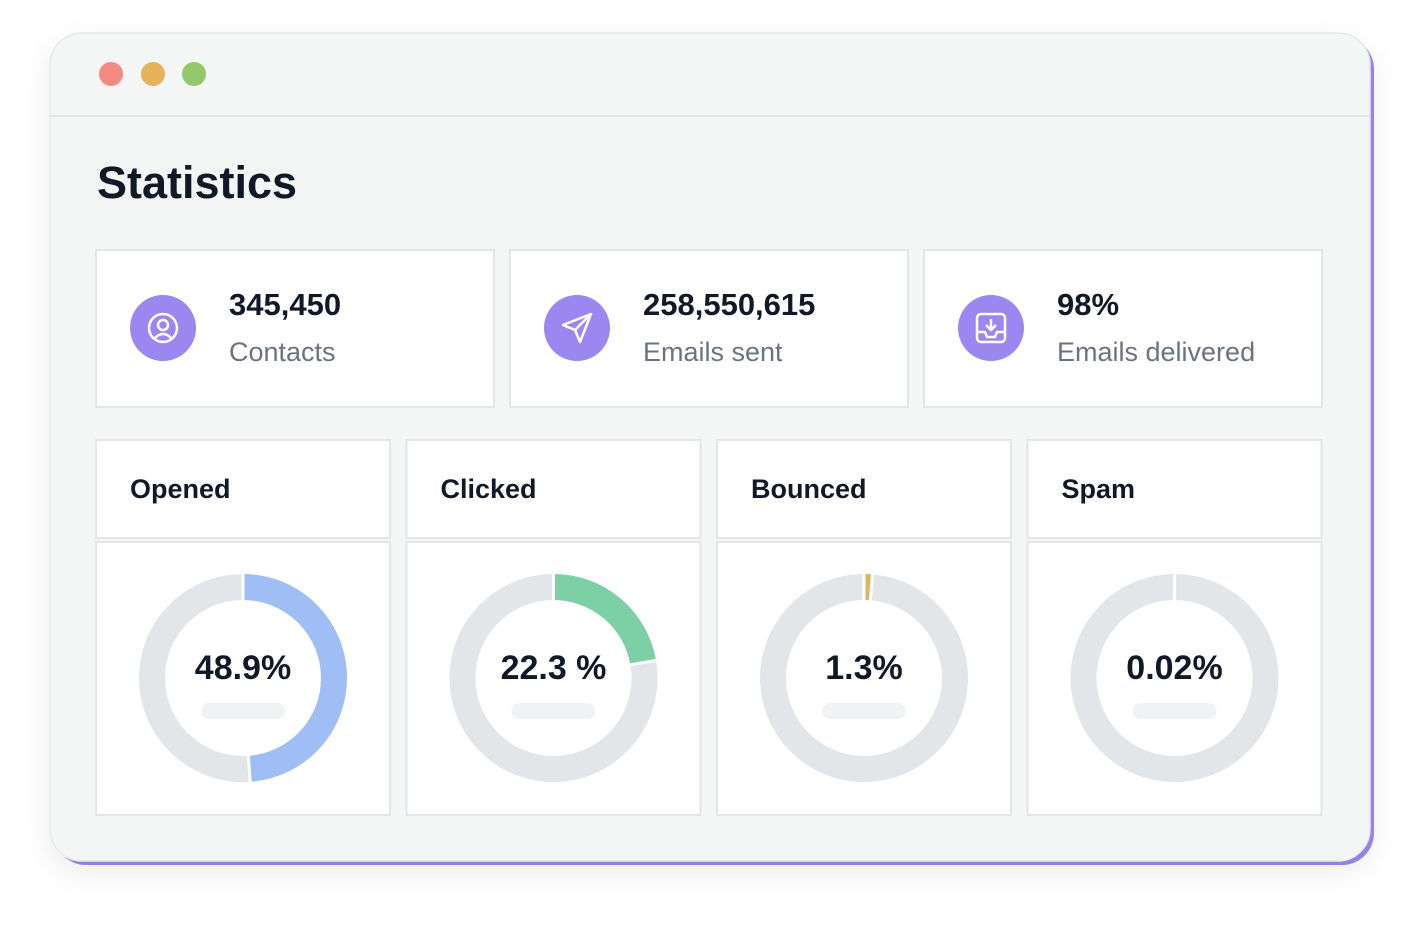  What do you see at coordinates (713, 352) in the screenshot?
I see `stat-label: Emails sent` at bounding box center [713, 352].